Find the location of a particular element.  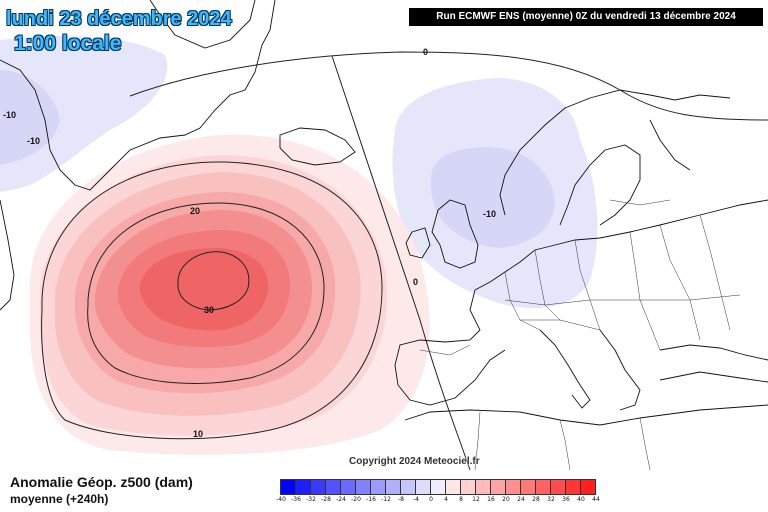

legend-label: 4 is located at coordinates (446, 499).